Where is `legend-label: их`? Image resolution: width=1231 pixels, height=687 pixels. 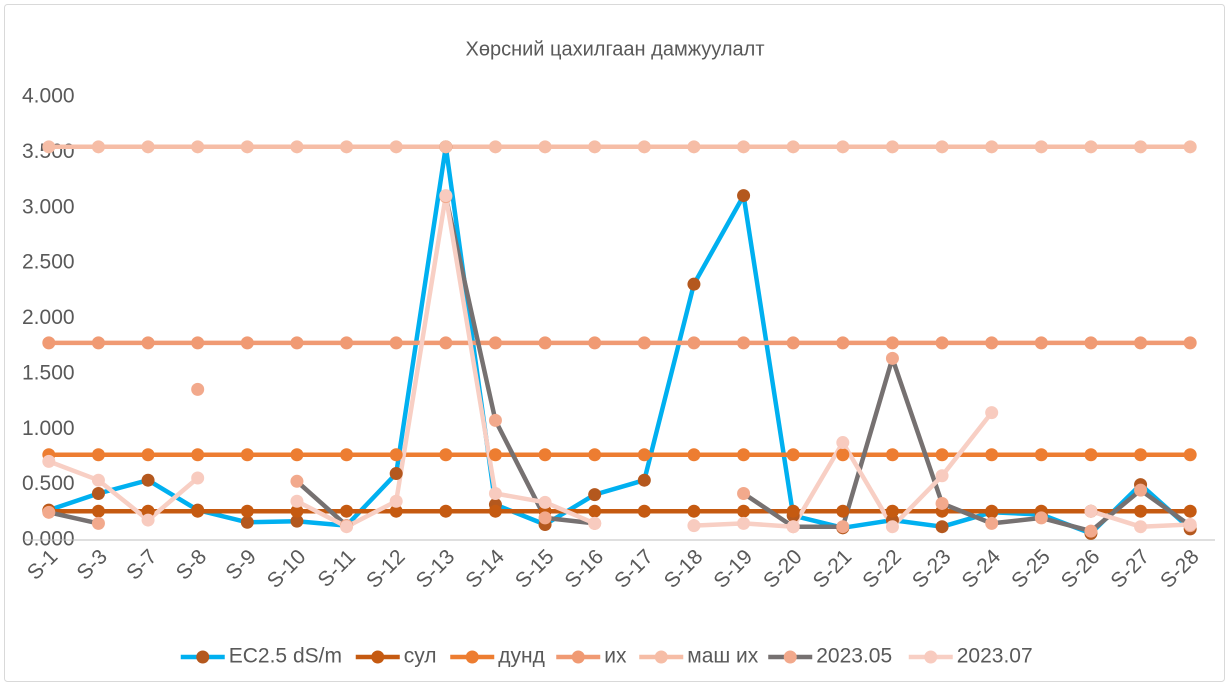
legend-label: их is located at coordinates (615, 656).